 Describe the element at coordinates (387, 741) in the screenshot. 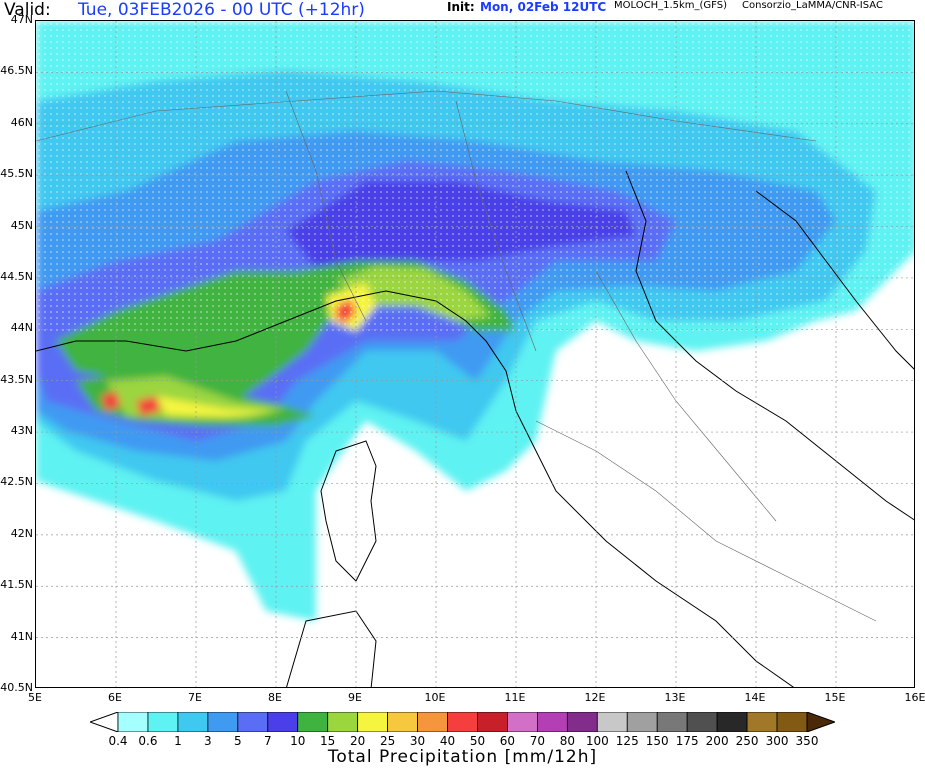

I see `legend-tick-label: 25` at that location.